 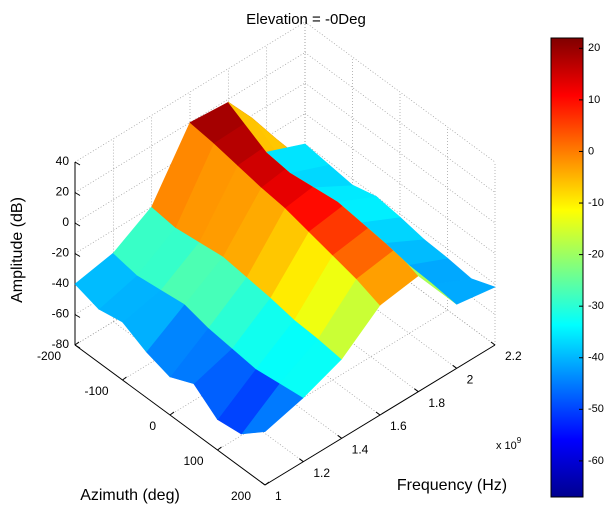 What do you see at coordinates (596, 255) in the screenshot?
I see `colorbar-tick-label: -20` at bounding box center [596, 255].